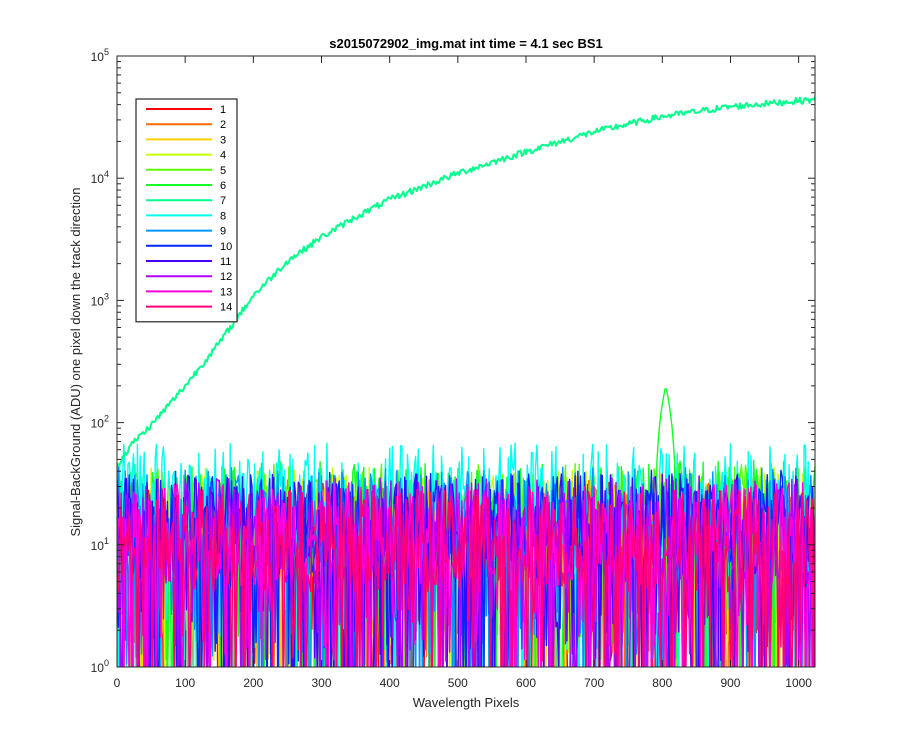 The height and width of the screenshot is (750, 900). Describe the element at coordinates (226, 247) in the screenshot. I see `legend-label-10: 10` at that location.